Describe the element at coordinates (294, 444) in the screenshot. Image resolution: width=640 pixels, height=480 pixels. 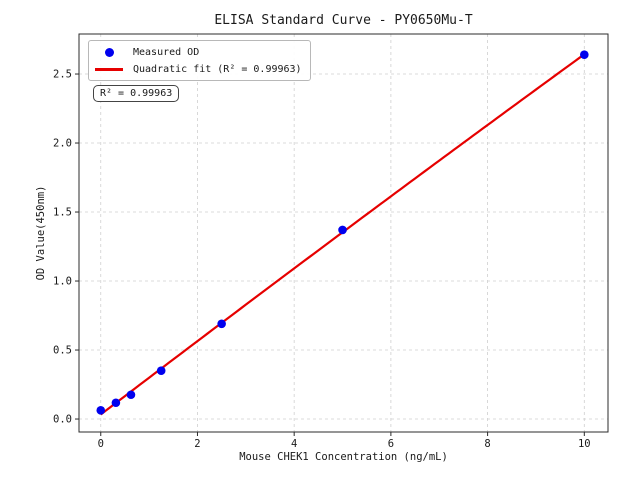
I see `x-tick-label: 4` at that location.